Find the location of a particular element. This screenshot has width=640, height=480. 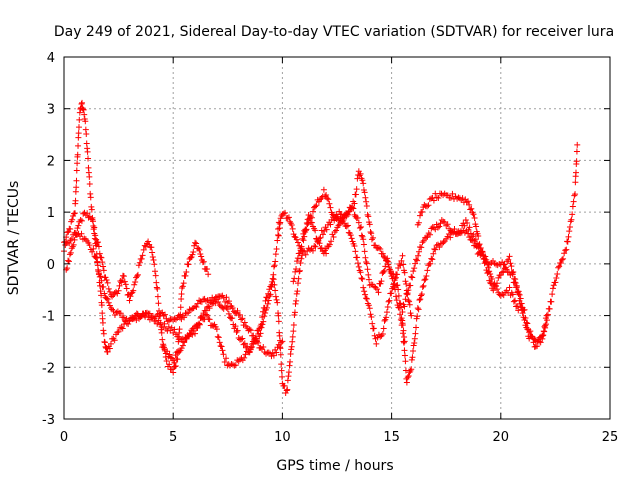

x-tick-label: 20 is located at coordinates (501, 437).